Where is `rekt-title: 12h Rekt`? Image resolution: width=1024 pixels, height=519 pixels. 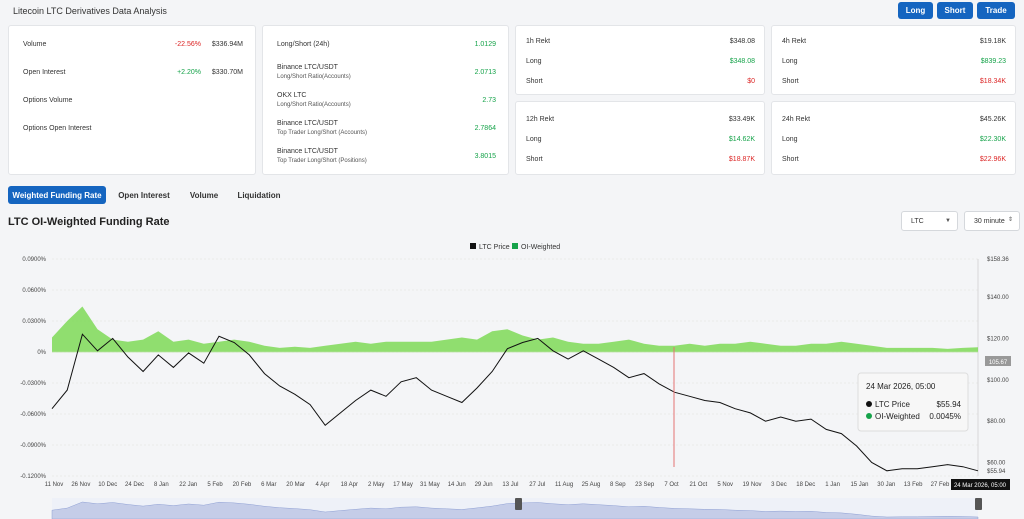
rekt-title: 12h Rekt is located at coordinates (540, 119).